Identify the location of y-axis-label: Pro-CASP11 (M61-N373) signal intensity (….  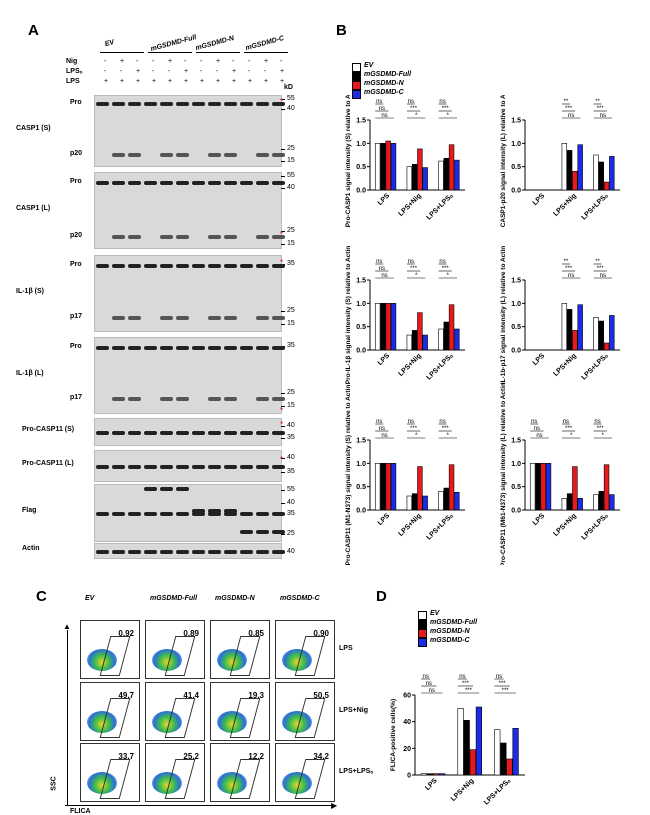
(503, 474).